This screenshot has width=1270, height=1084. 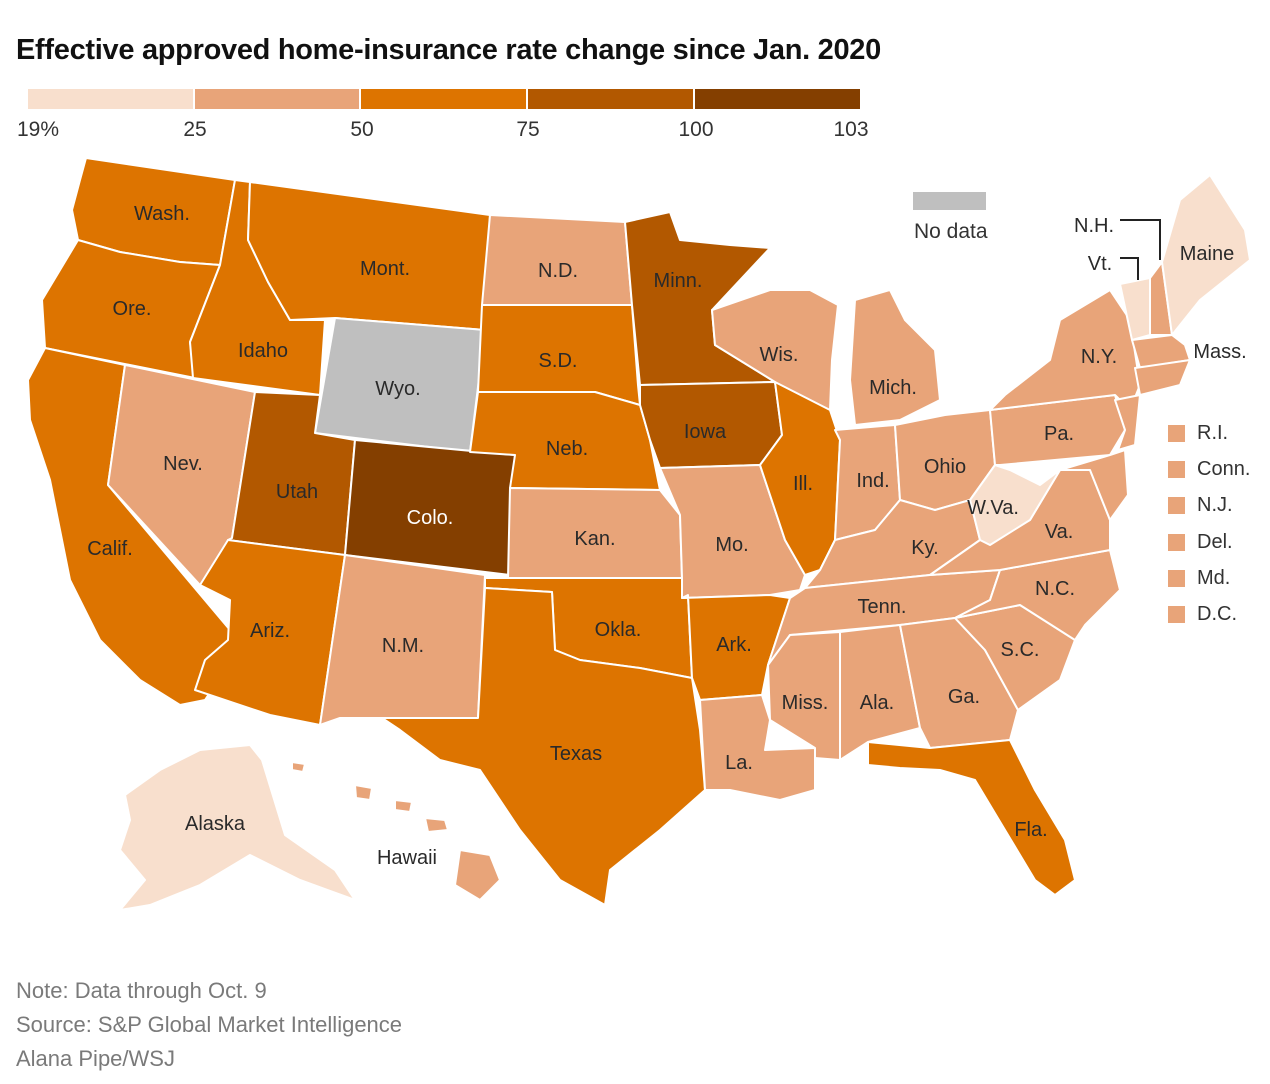 I want to click on legend-tick-25: 25, so click(x=195, y=129).